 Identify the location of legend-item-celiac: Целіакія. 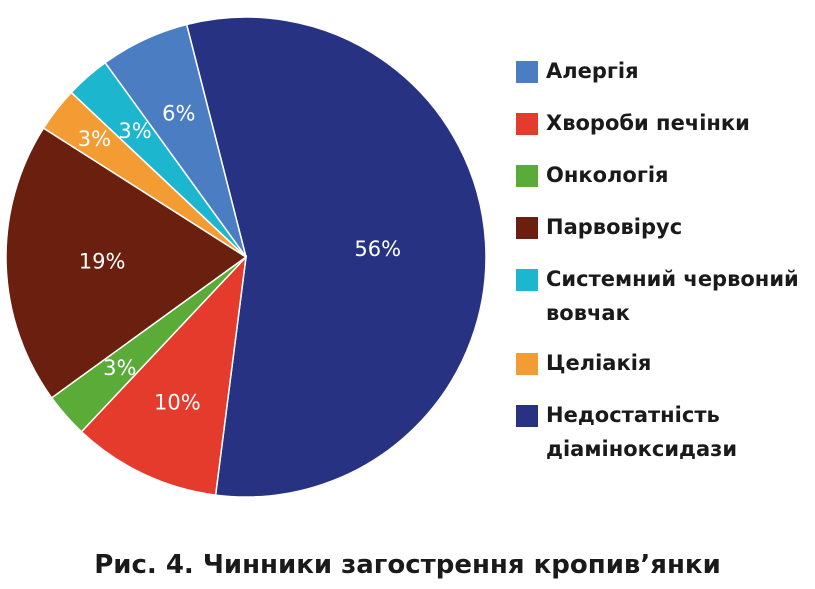
(663, 365).